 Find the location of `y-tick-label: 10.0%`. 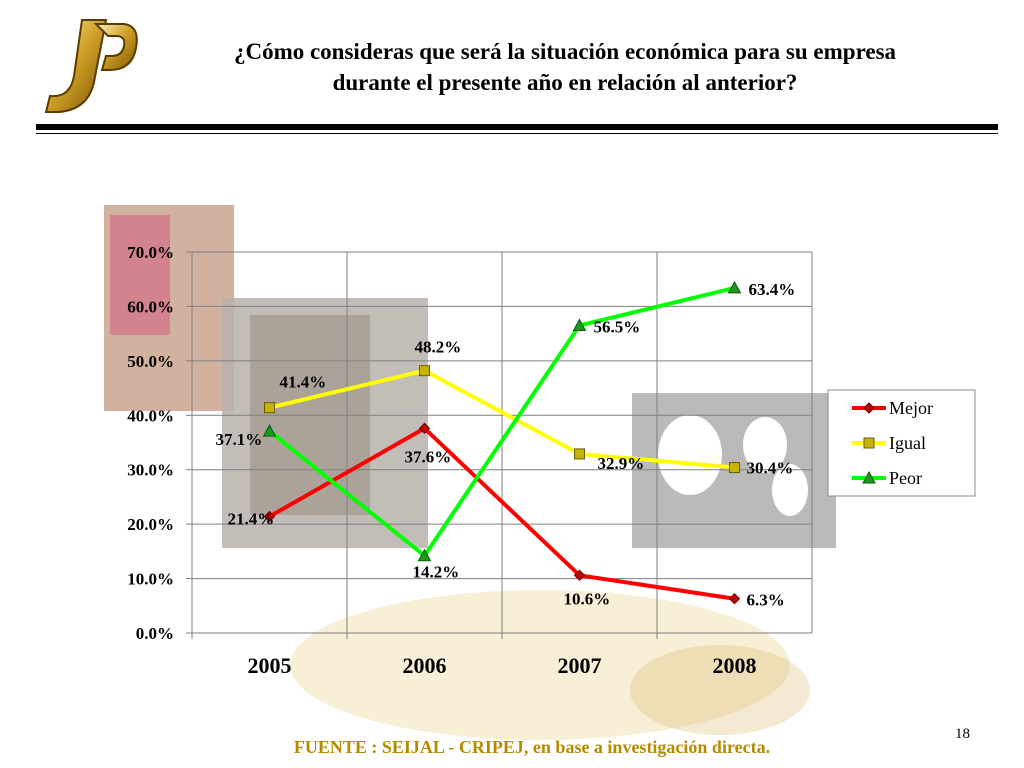

y-tick-label: 10.0% is located at coordinates (150, 579).